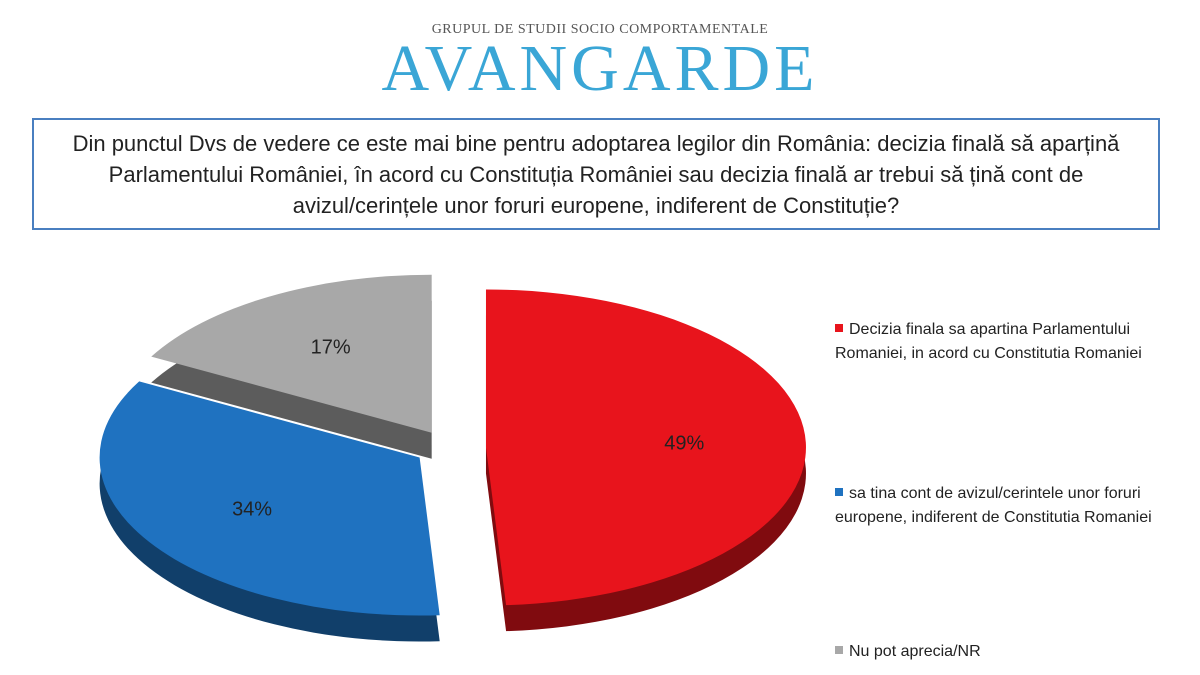 This screenshot has height=675, width=1200. I want to click on tagline: GRUPUL DE STUDII SOCIO COMPORTAMENTALE, so click(600, 29).